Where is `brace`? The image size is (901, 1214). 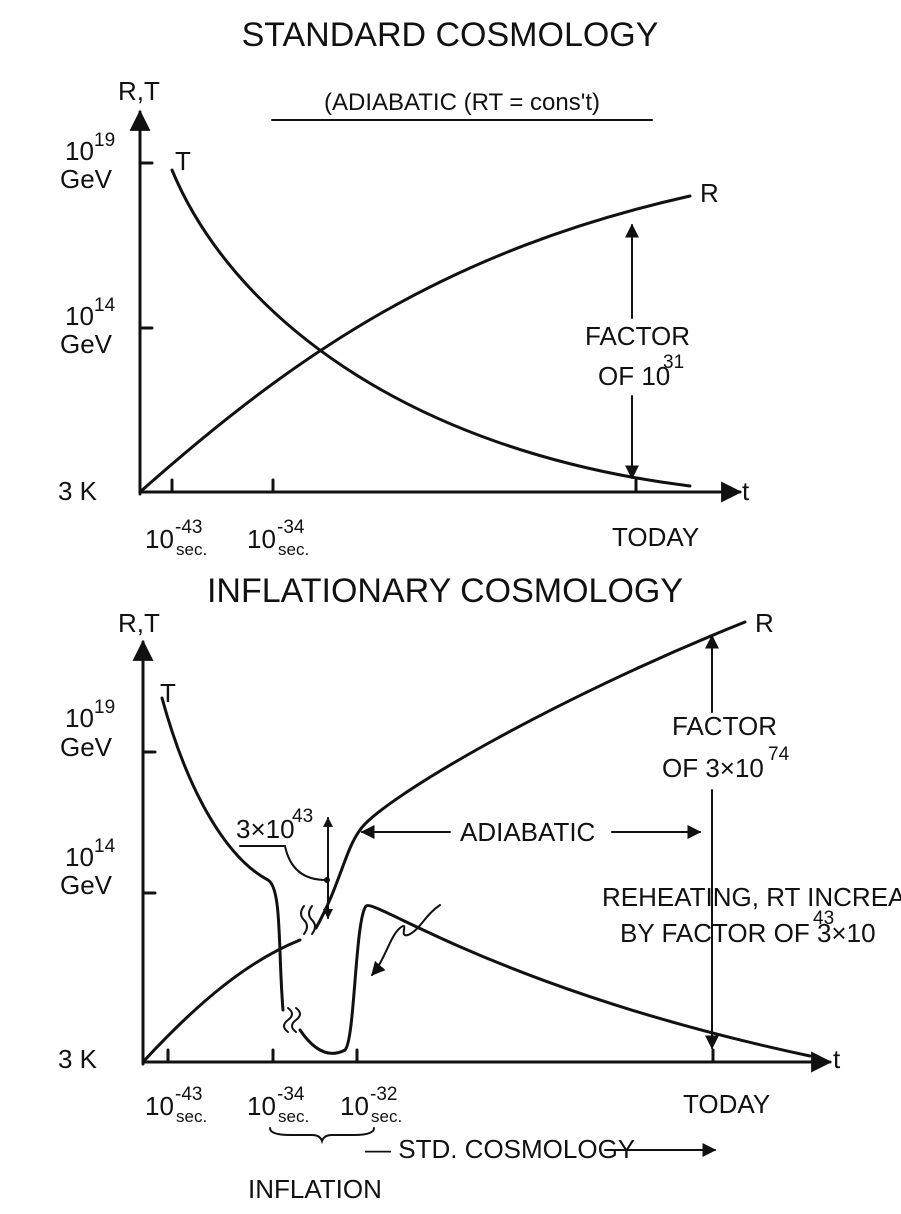
brace is located at coordinates (322, 1136).